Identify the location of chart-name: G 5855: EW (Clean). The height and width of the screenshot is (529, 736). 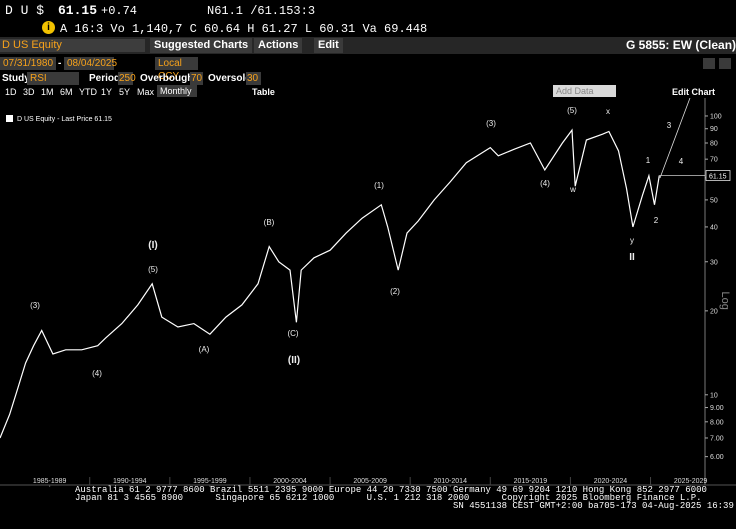
(681, 45).